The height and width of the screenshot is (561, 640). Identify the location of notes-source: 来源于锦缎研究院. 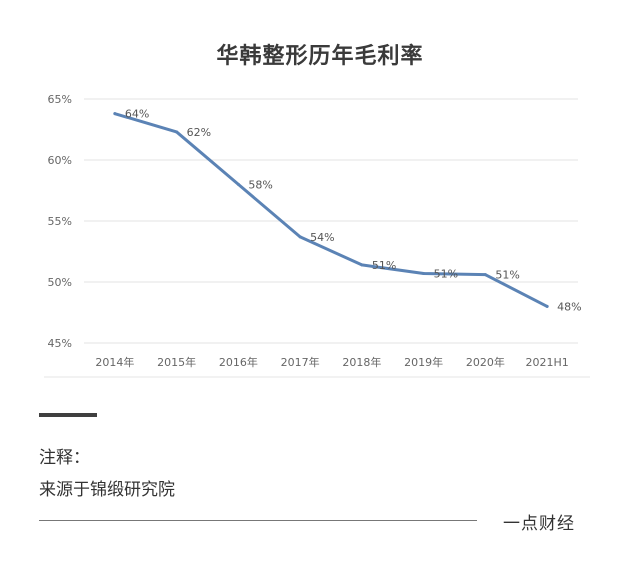
(107, 490).